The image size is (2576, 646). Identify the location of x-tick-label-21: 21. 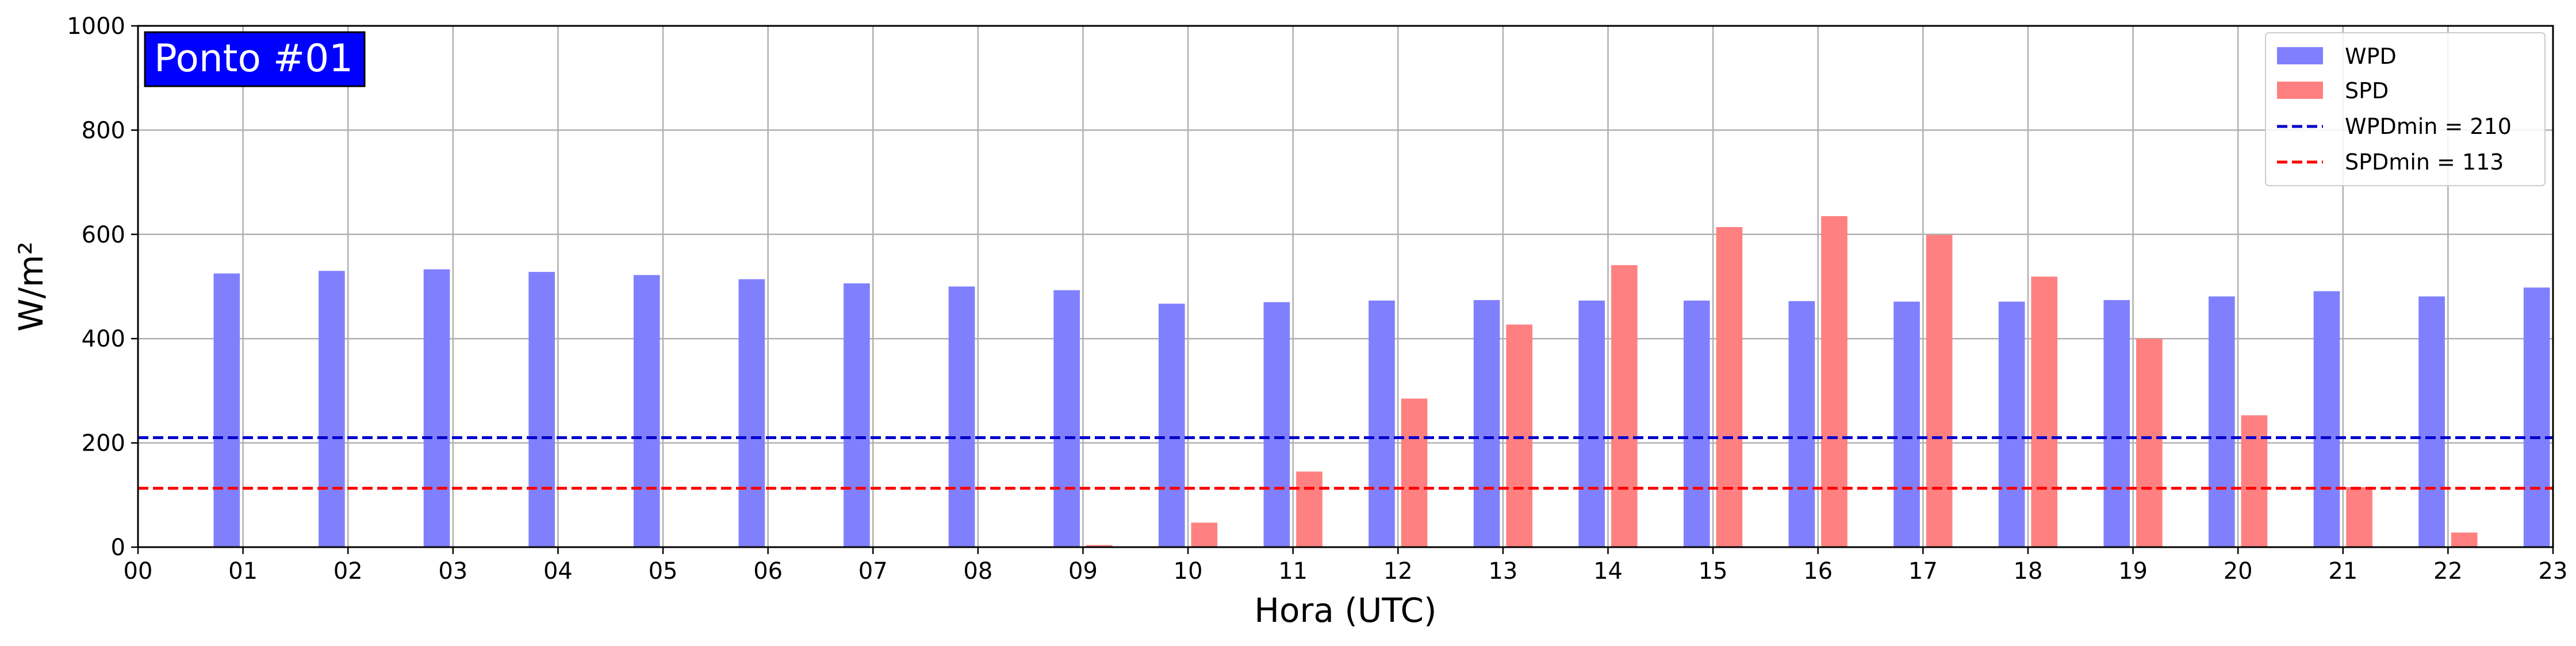
(2343, 571).